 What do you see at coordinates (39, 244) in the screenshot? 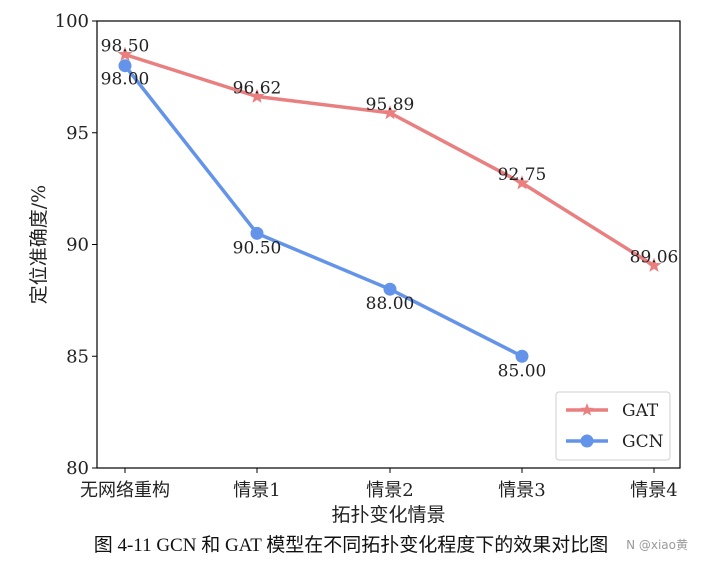
I see `y-axis-title: 定位准确度/%` at bounding box center [39, 244].